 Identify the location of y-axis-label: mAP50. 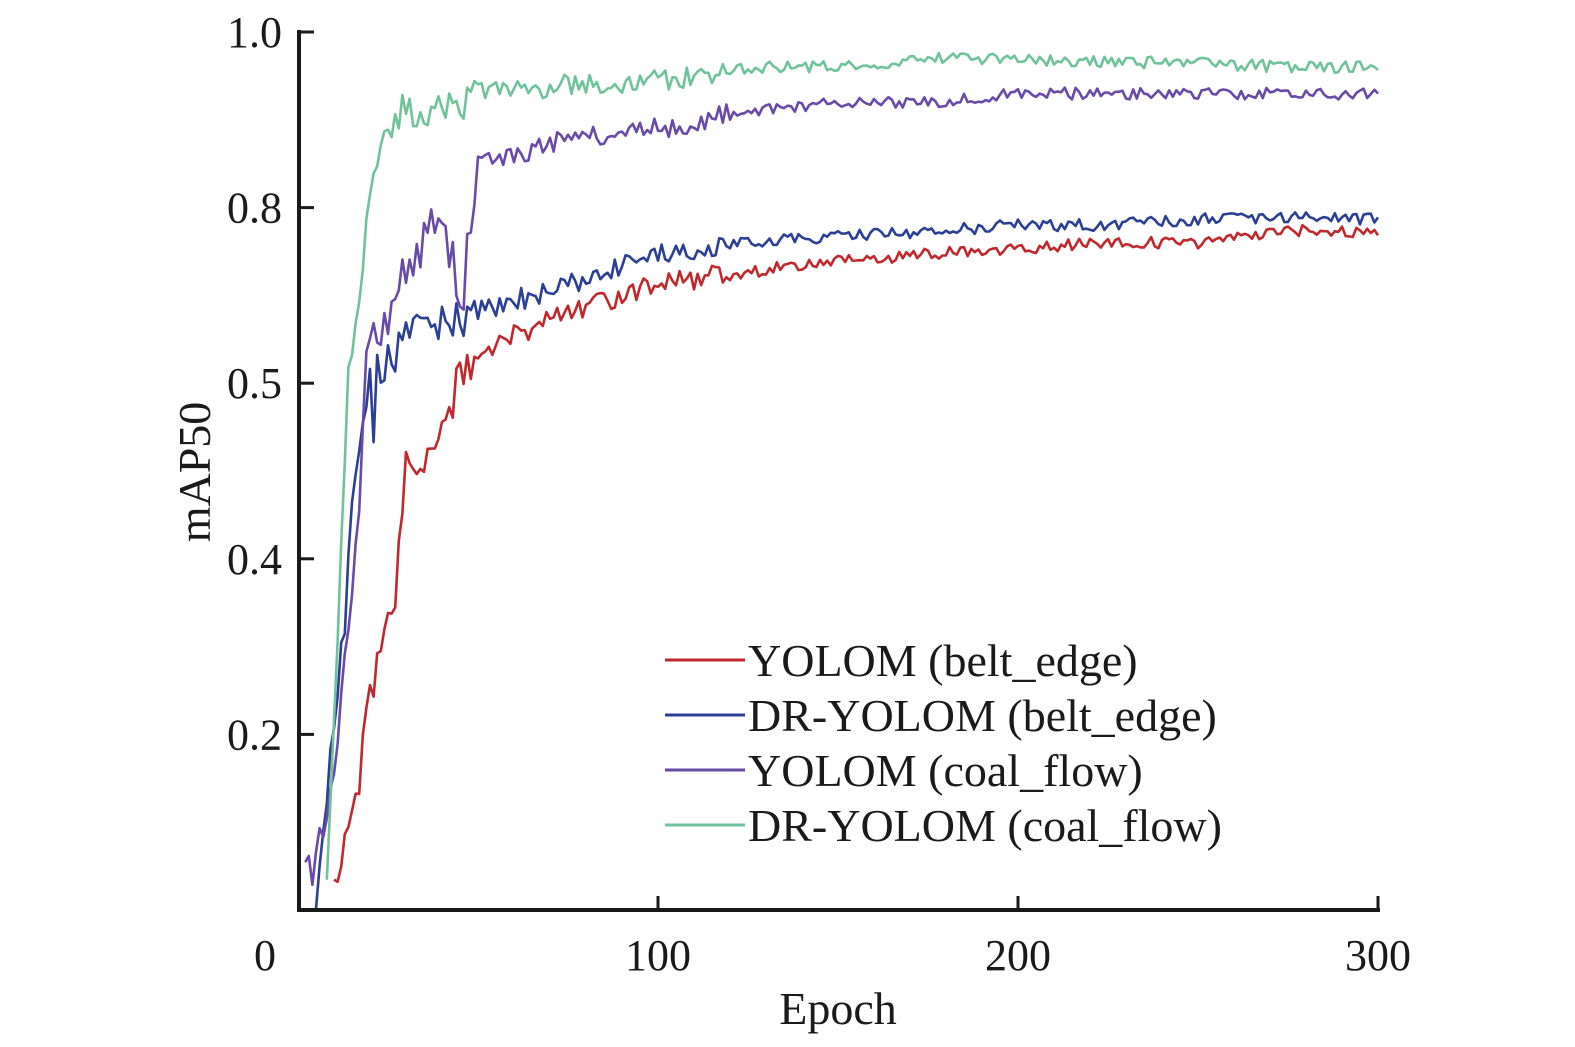
(194, 472).